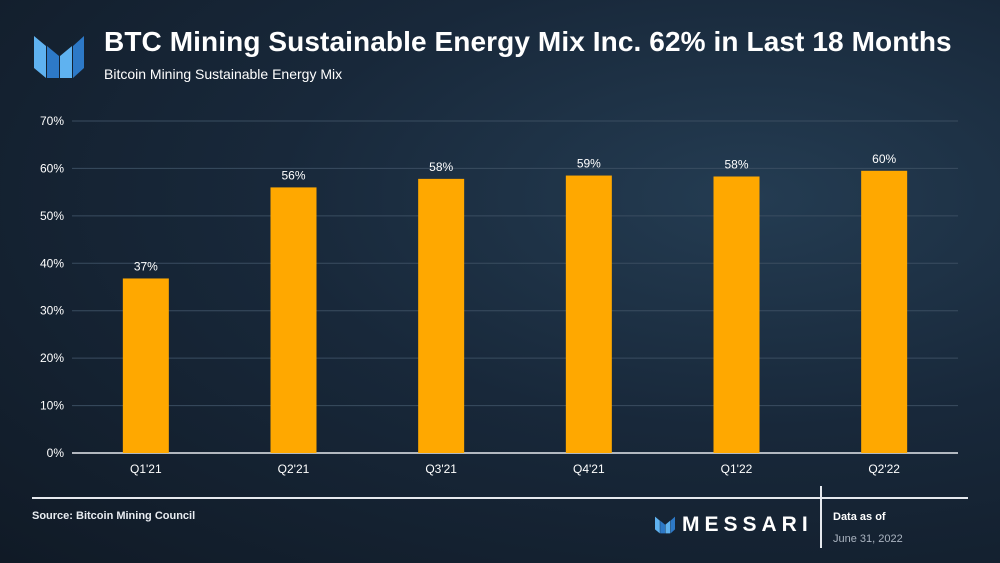  Describe the element at coordinates (59, 57) in the screenshot. I see `messari-logo-icon` at that location.